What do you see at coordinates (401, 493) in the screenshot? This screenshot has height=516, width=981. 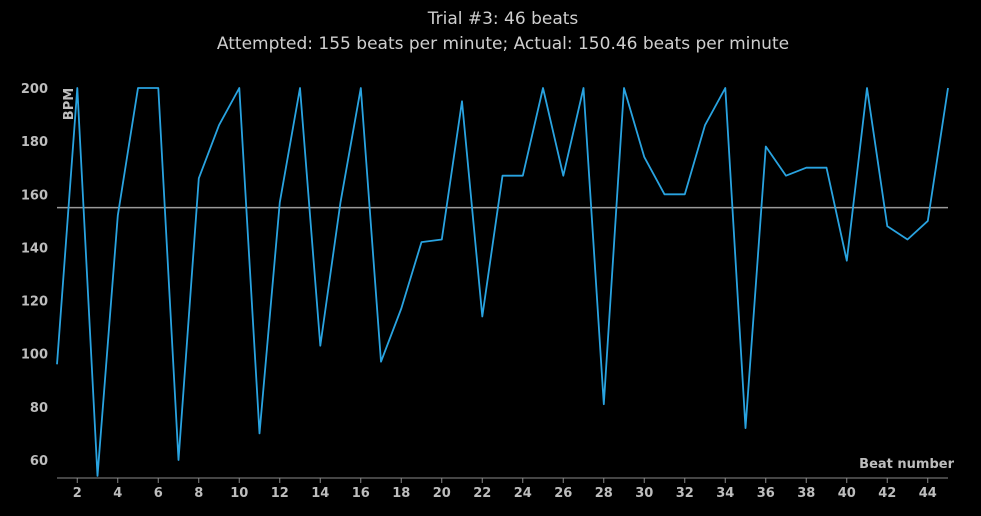 I see `x-tick-label: 18` at bounding box center [401, 493].